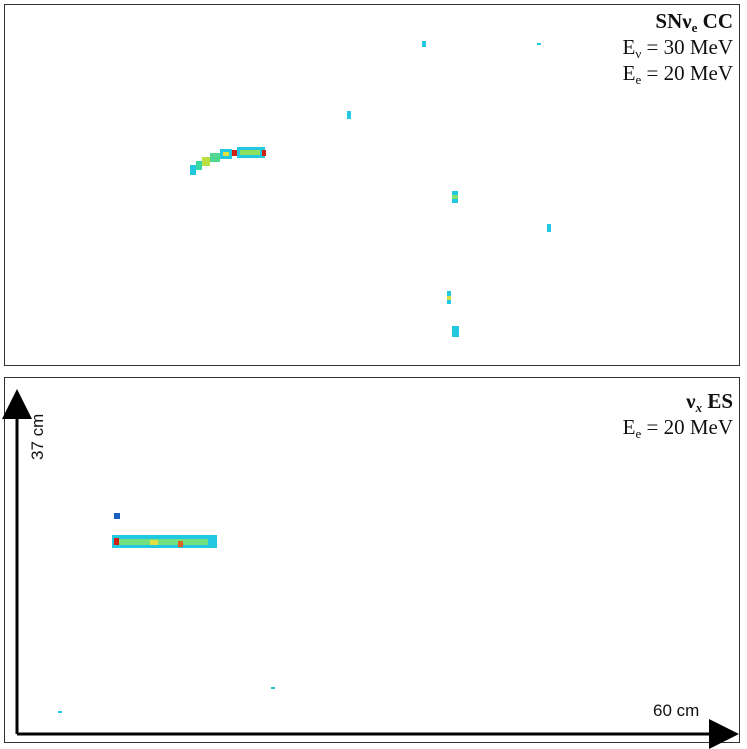 The width and height of the screenshot is (747, 749). What do you see at coordinates (694, 27) in the screenshot?
I see `title-sub: e` at bounding box center [694, 27].